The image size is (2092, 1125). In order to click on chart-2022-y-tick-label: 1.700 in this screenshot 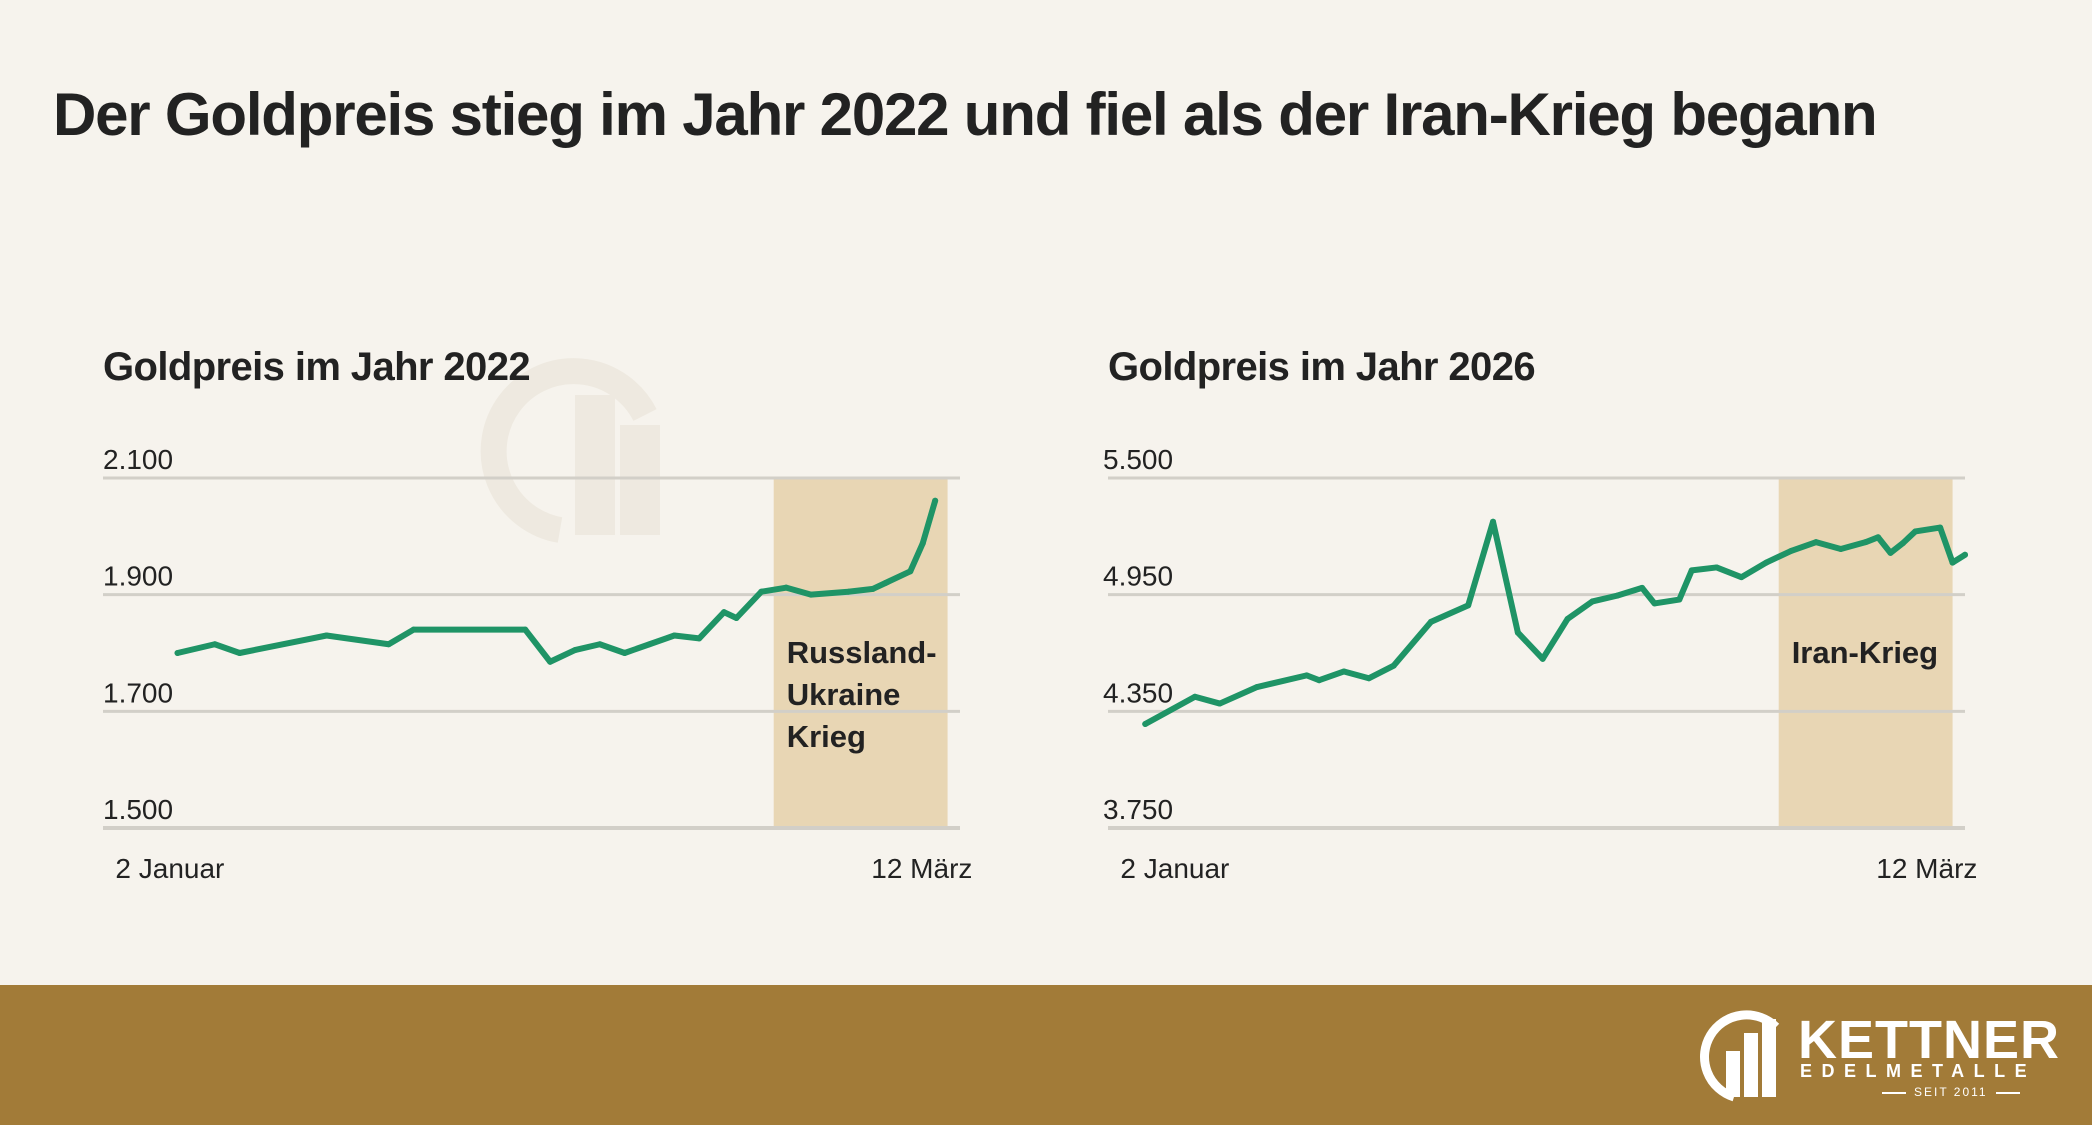, I will do `click(138, 692)`.